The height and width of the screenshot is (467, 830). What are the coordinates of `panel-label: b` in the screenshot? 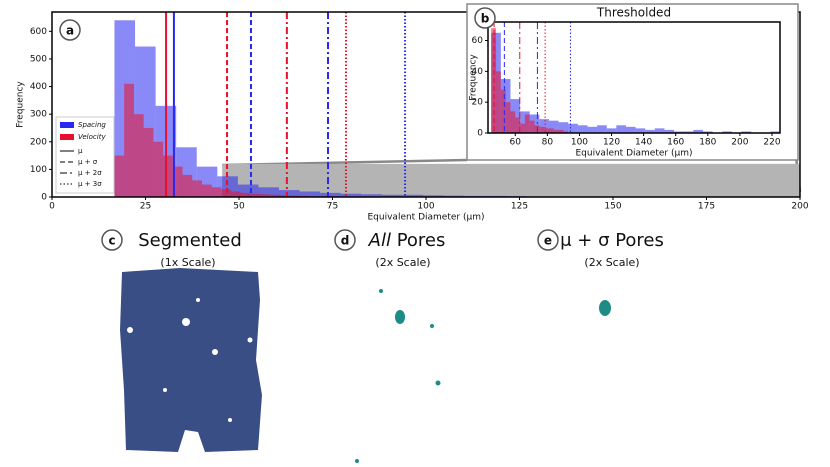 It's located at (485, 19).